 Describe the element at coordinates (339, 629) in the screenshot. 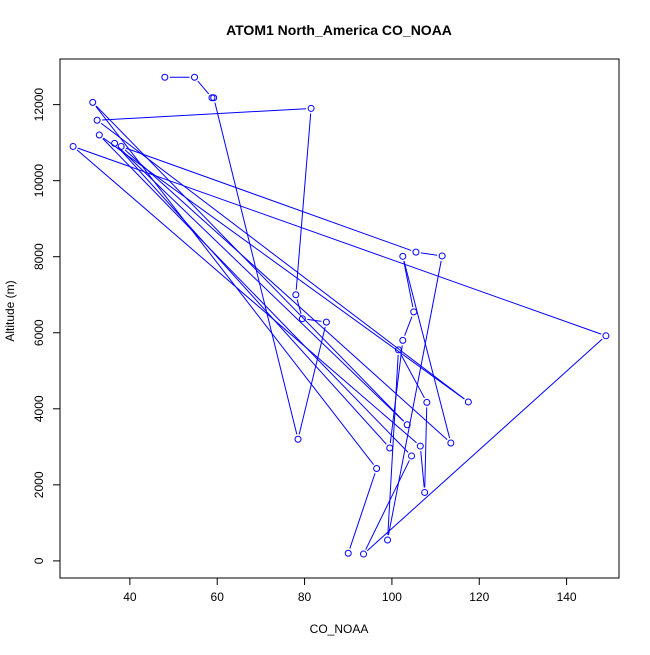

I see `x-axis-label: CO_NOAA` at that location.